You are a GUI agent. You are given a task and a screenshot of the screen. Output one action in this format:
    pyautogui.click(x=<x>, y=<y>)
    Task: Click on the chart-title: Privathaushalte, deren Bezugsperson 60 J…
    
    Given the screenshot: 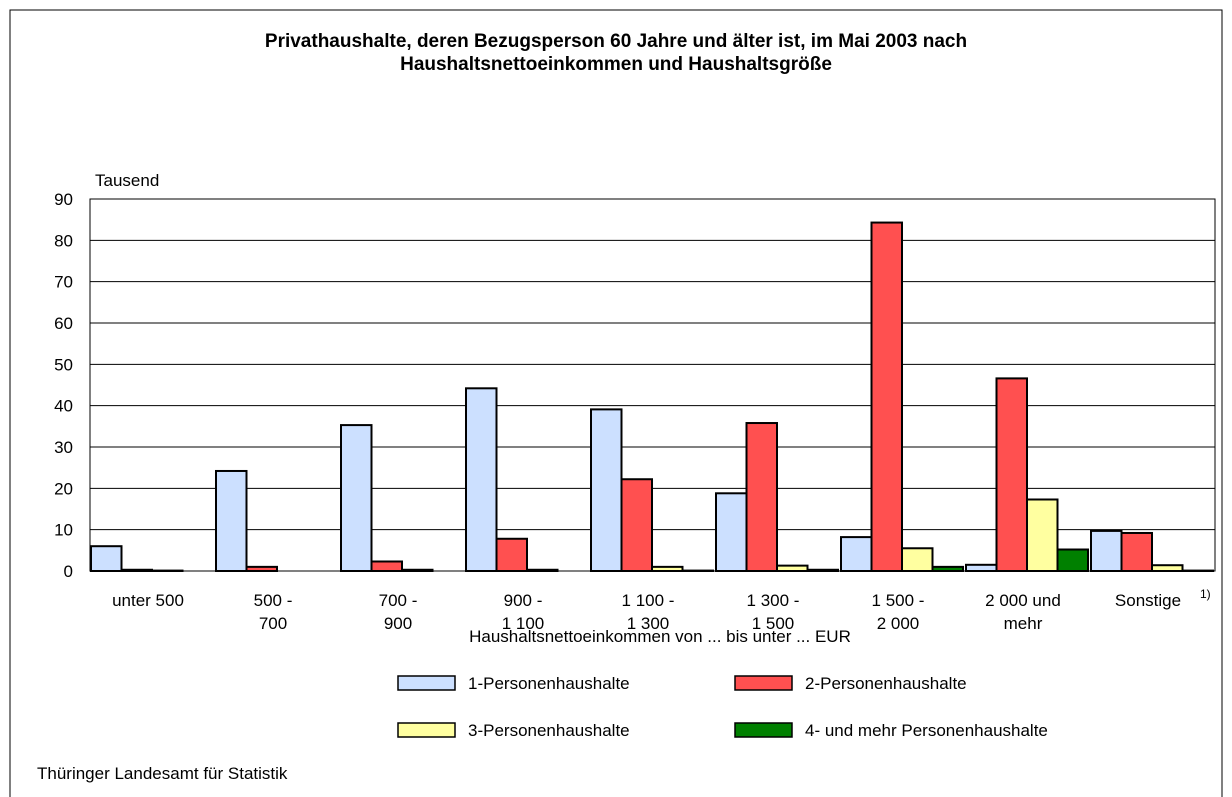 What is the action you would take?
    pyautogui.click(x=616, y=53)
    